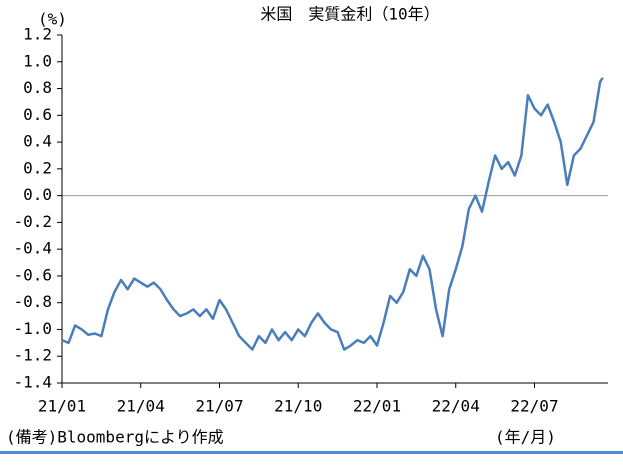 This screenshot has width=623, height=466. Describe the element at coordinates (141, 406) in the screenshot. I see `x-tick-label: 21/04` at that location.